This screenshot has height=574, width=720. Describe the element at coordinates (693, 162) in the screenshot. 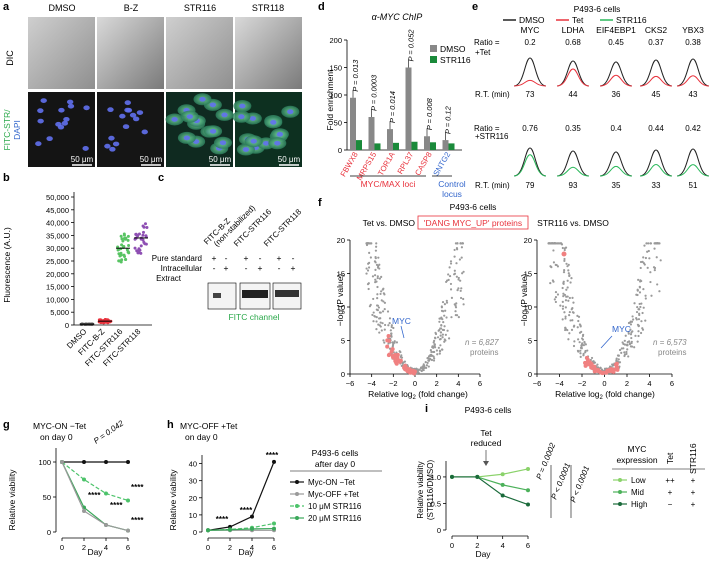

I see `trace-dmso` at that location.